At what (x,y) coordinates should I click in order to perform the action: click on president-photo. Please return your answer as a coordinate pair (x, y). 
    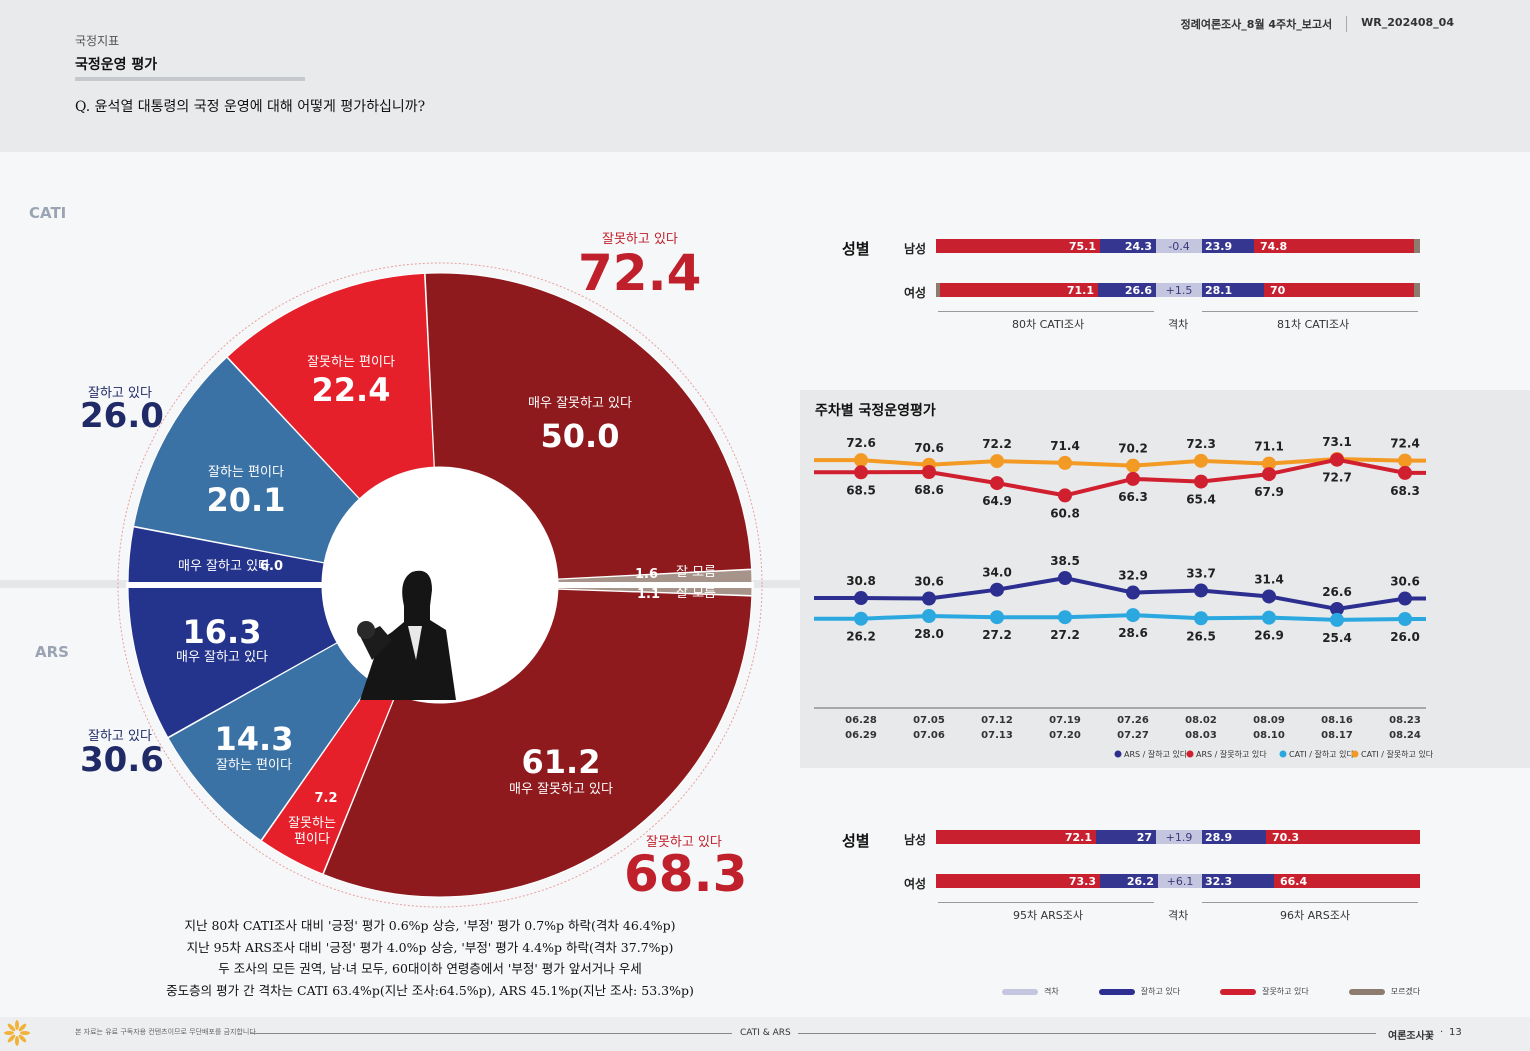
    Looking at the image, I should click on (406, 635).